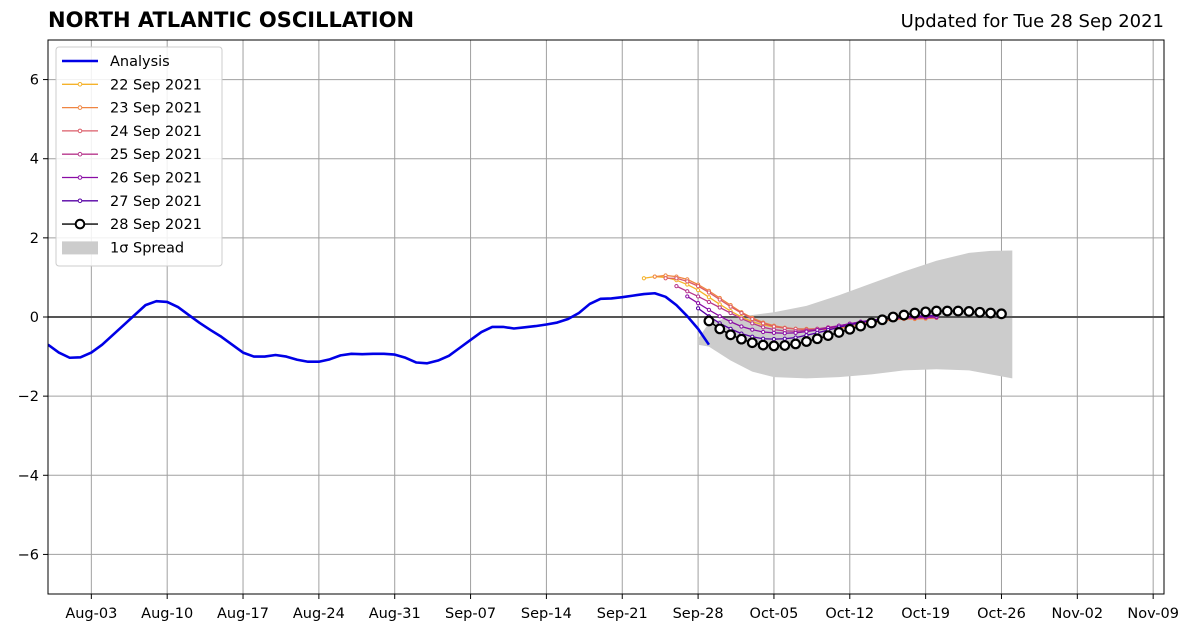  Describe the element at coordinates (156, 132) in the screenshot. I see `legend-label: 24 Sep 2021` at that location.